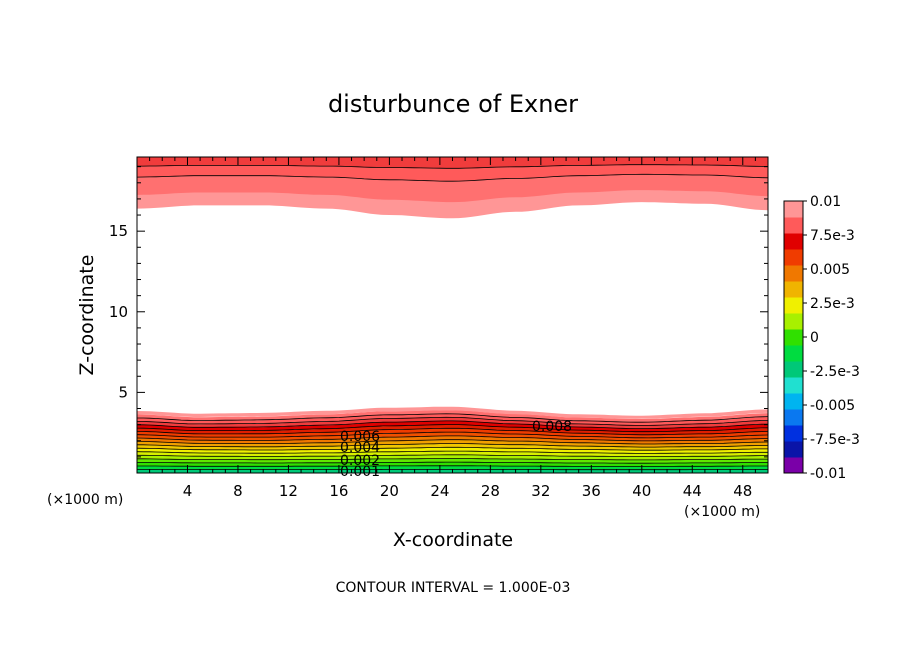 This screenshot has width=904, height=654. Describe the element at coordinates (832, 236) in the screenshot. I see `colorbar-label: 7.5e-3` at that location.